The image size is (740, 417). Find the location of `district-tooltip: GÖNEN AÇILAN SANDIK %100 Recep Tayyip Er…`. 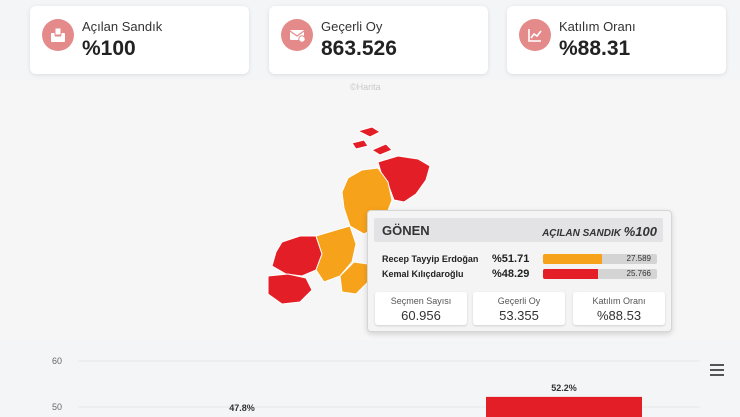

district-tooltip: GÖNEN AÇILAN SANDIK %100 Recep Tayyip Er… is located at coordinates (519, 271).